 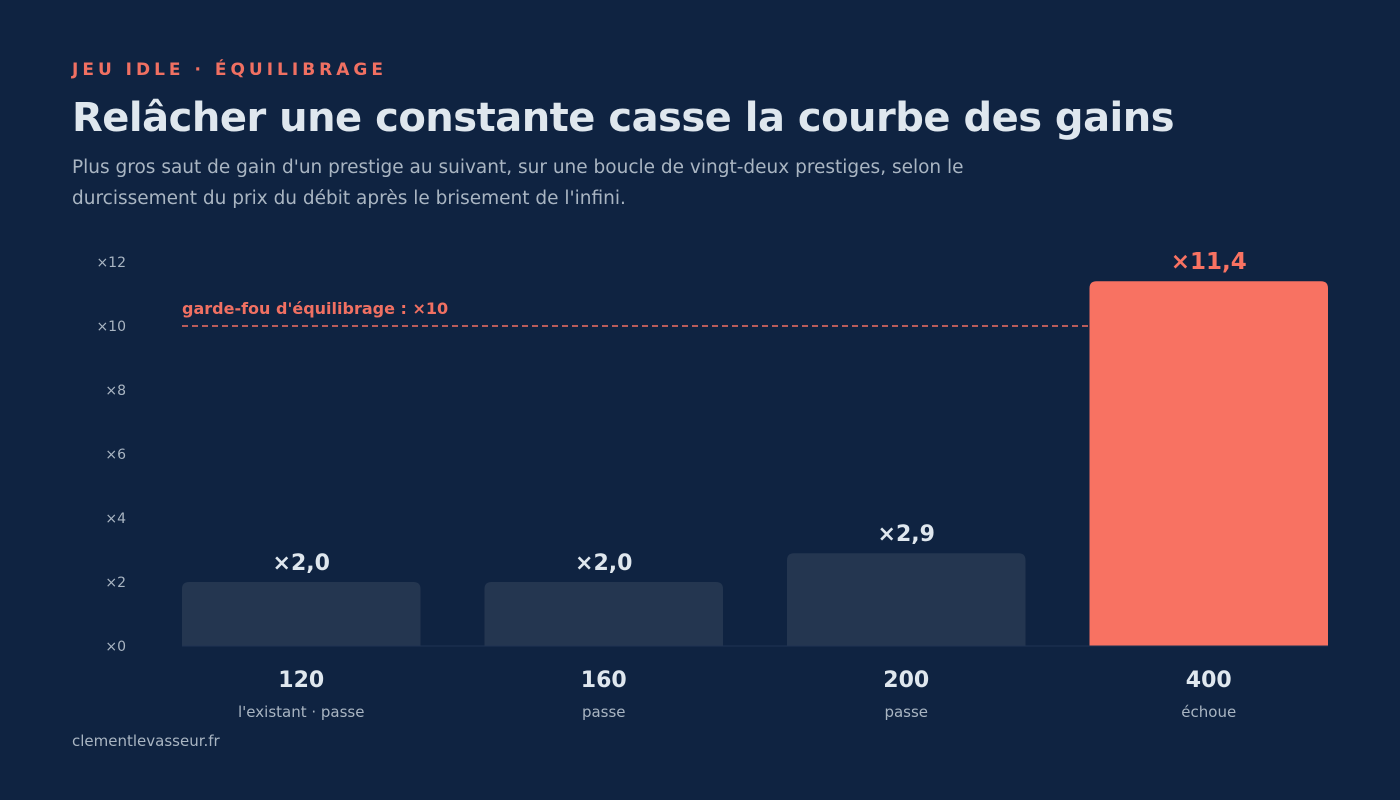 What do you see at coordinates (301, 712) in the screenshot?
I see `x-tick-sublabel: l'existant · passe` at bounding box center [301, 712].